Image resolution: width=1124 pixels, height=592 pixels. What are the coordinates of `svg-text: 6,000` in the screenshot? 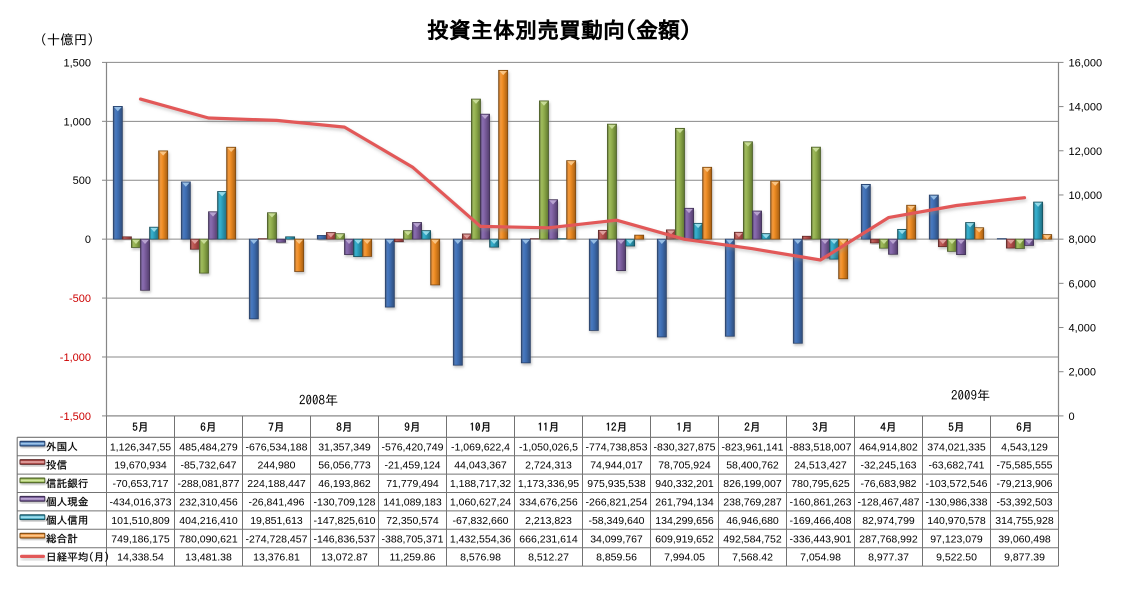 It's located at (1083, 284).